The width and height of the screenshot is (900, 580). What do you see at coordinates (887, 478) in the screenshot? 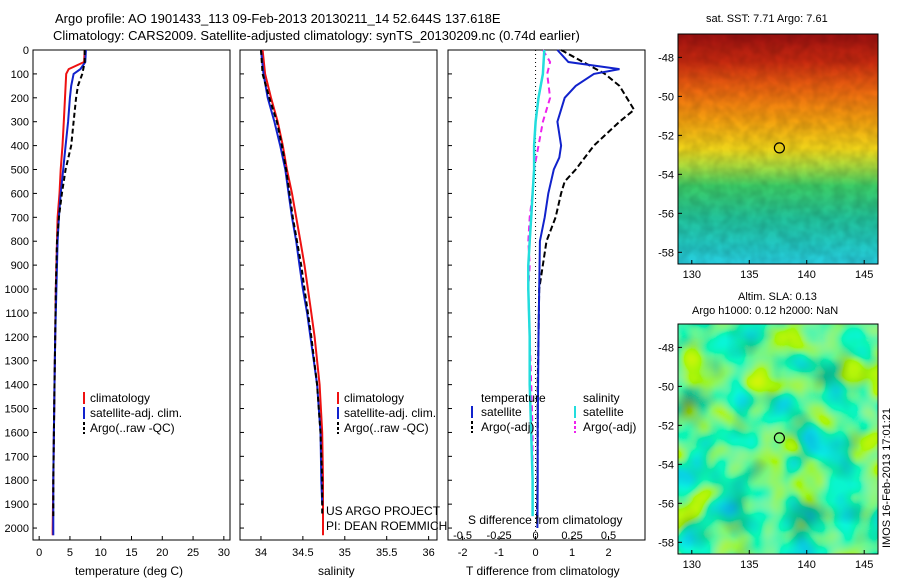
I see `imos-stamp: IMOS 16-Feb-2013 17:01:21` at bounding box center [887, 478].